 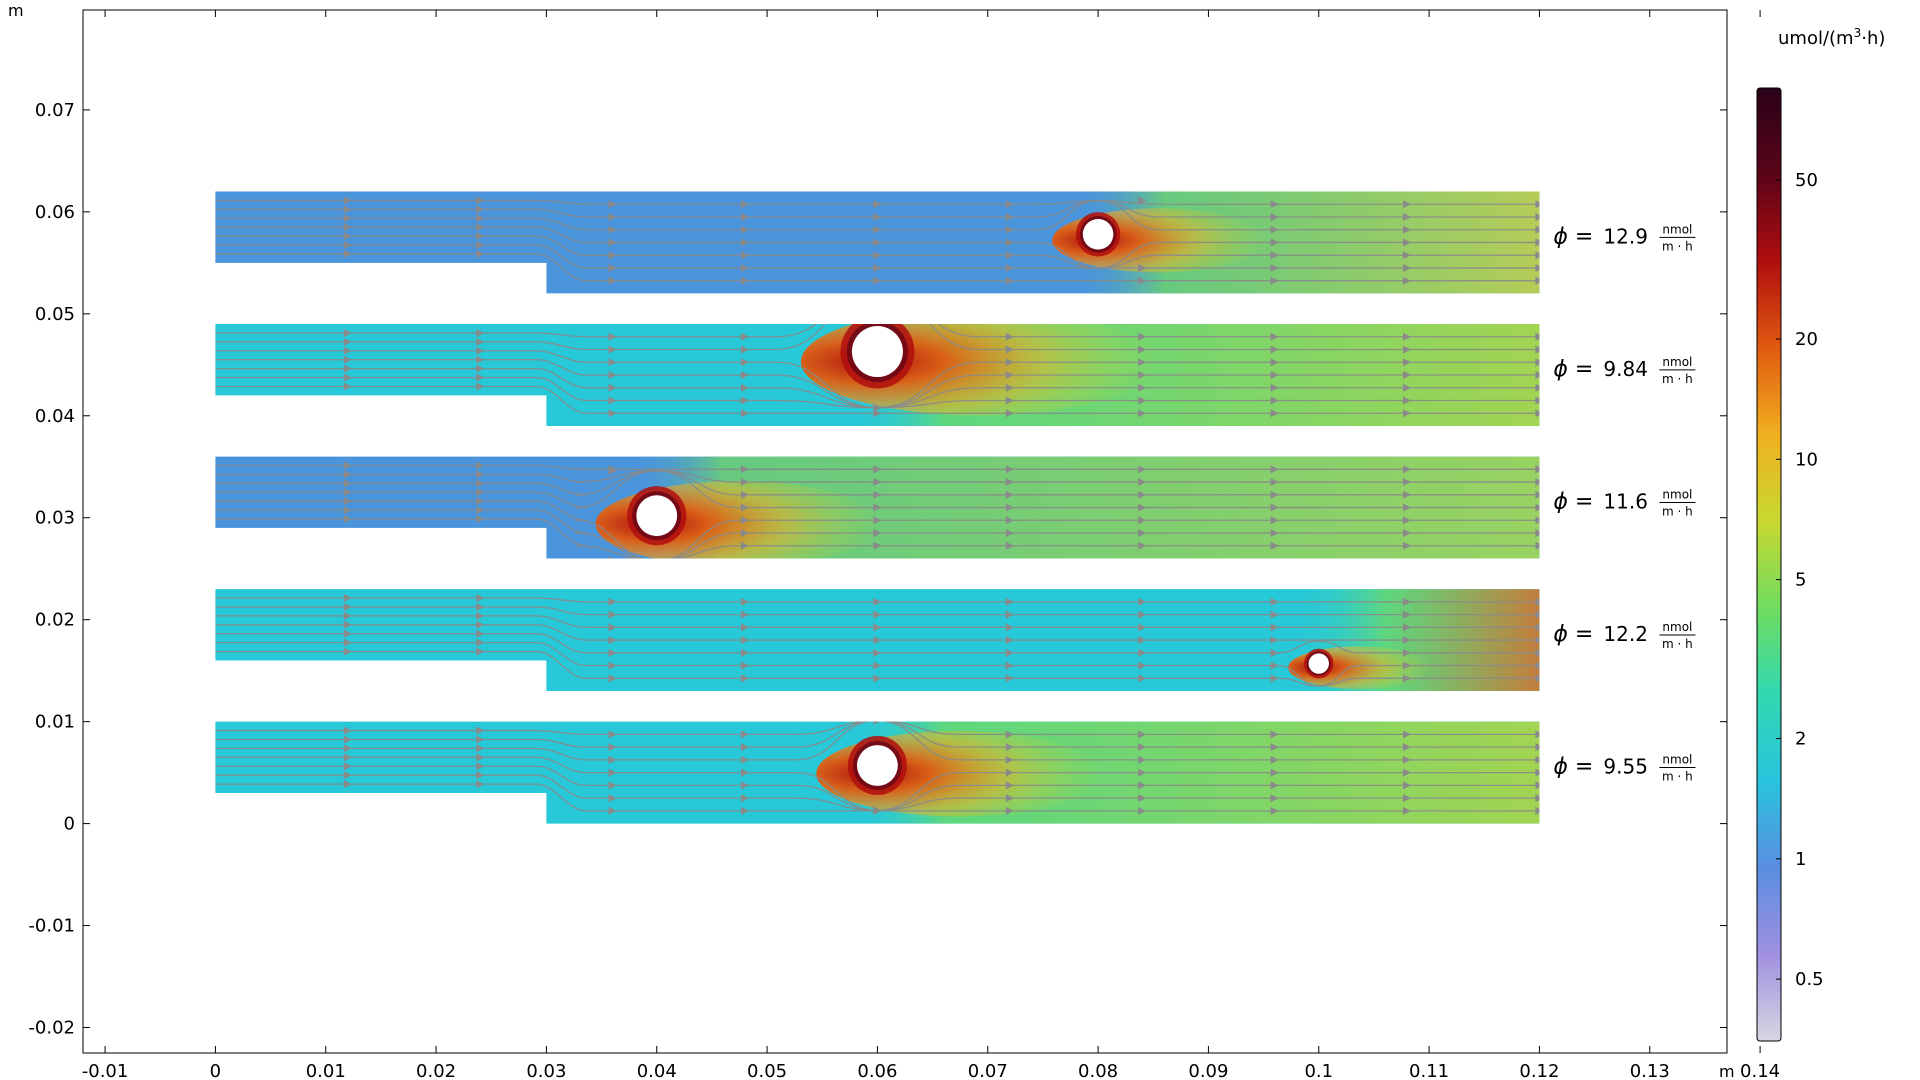 I want to click on y-tick-label: 0.05, so click(x=55, y=314).